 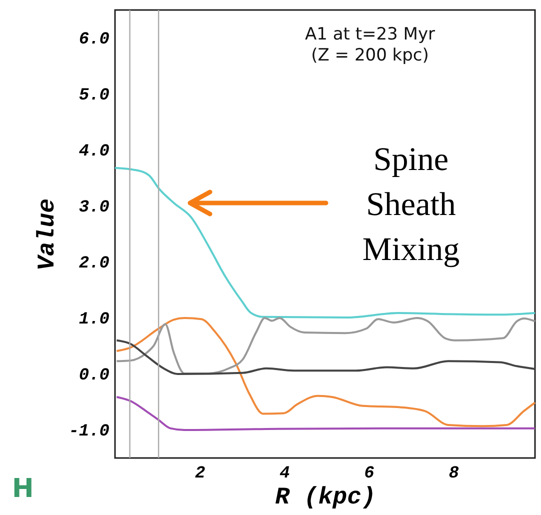 What do you see at coordinates (369, 474) in the screenshot?
I see `x-tick-label: 6` at bounding box center [369, 474].